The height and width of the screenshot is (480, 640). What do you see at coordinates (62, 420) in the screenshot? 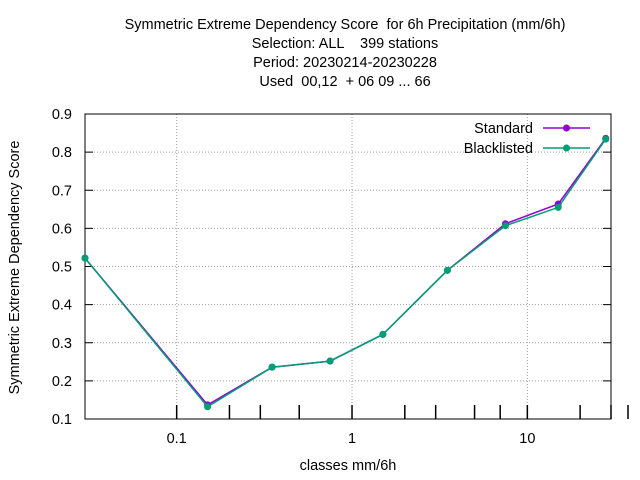
I see `y-tick-label: 0.1` at bounding box center [62, 420].